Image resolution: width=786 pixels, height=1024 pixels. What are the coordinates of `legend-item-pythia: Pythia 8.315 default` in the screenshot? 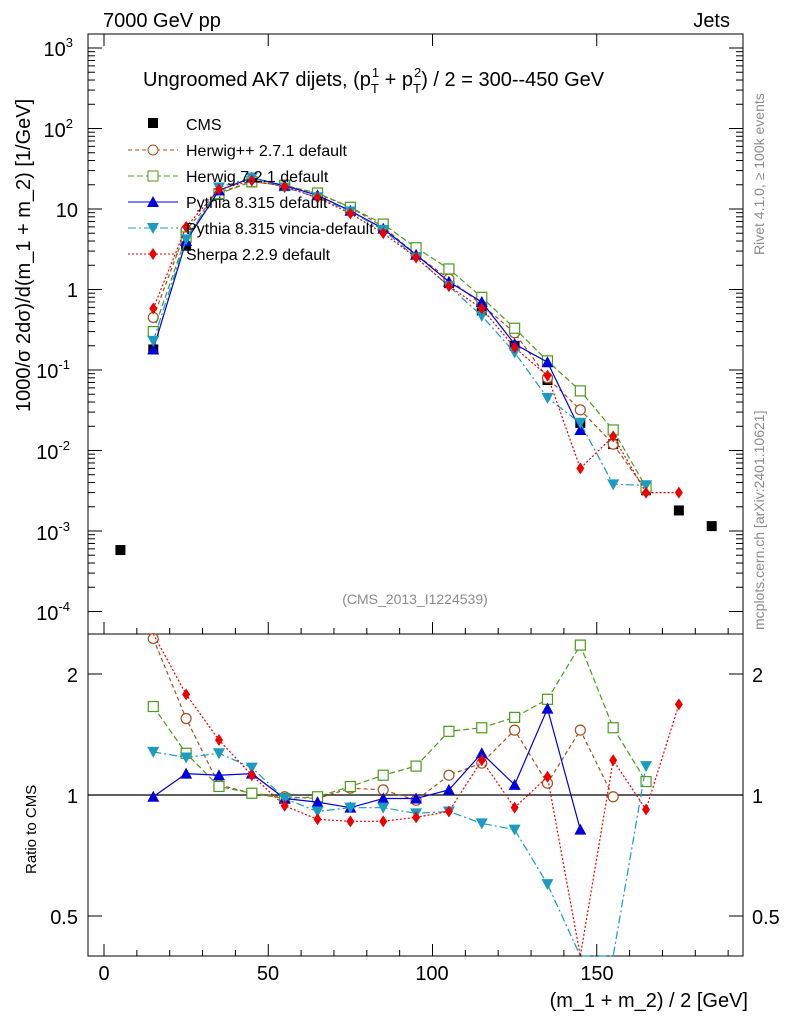 It's located at (228, 203).